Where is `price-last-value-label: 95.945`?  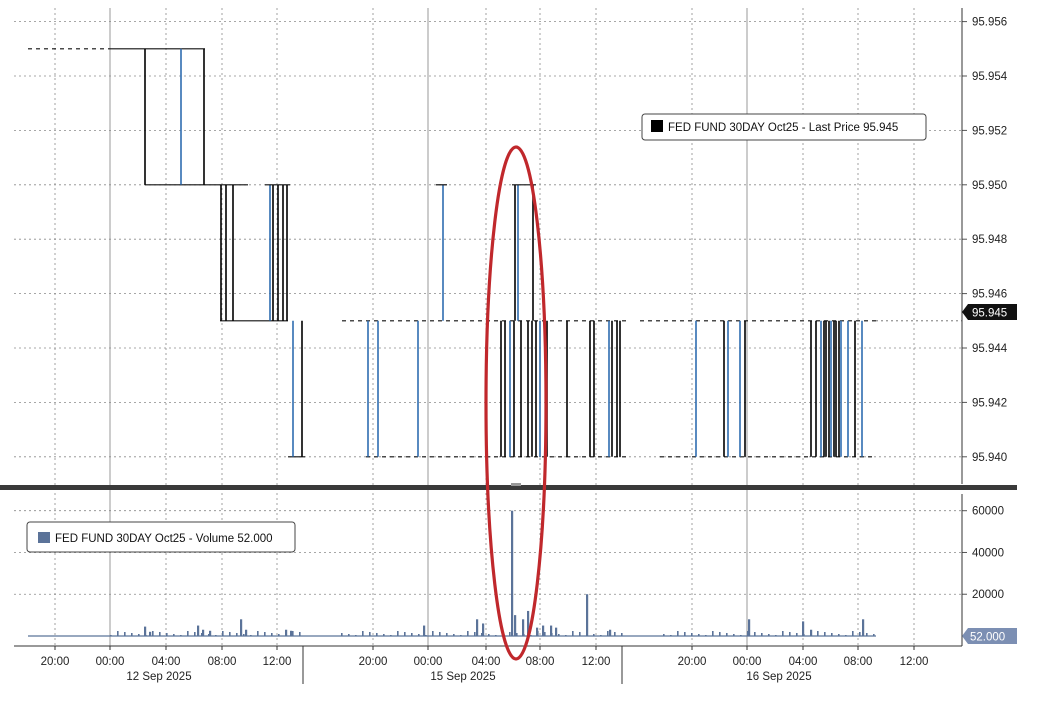
price-last-value-label: 95.945 is located at coordinates (989, 314).